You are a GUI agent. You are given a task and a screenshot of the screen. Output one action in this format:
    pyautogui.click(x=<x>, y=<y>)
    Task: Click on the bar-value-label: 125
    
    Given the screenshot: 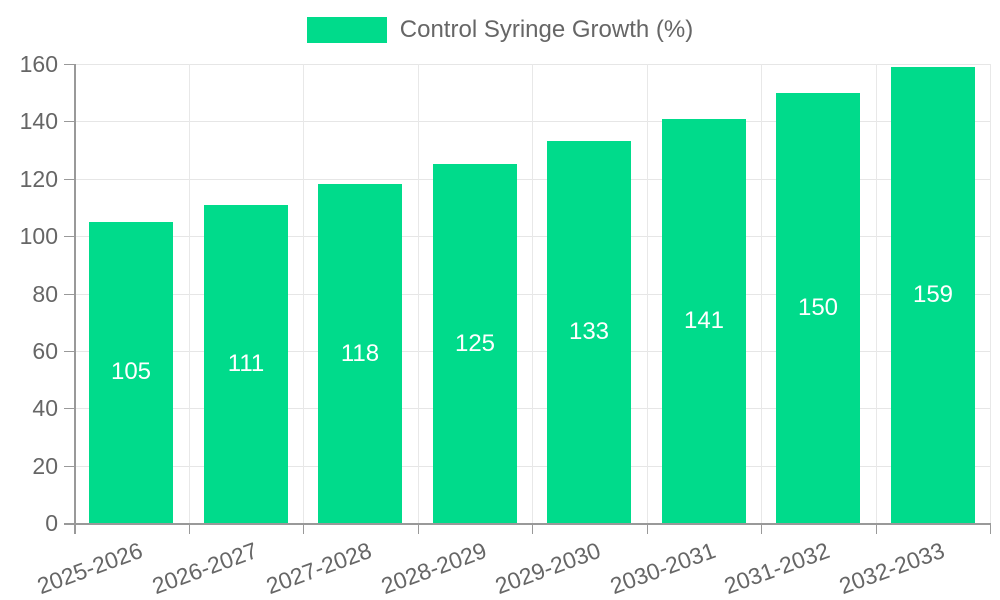 What is the action you would take?
    pyautogui.click(x=475, y=343)
    